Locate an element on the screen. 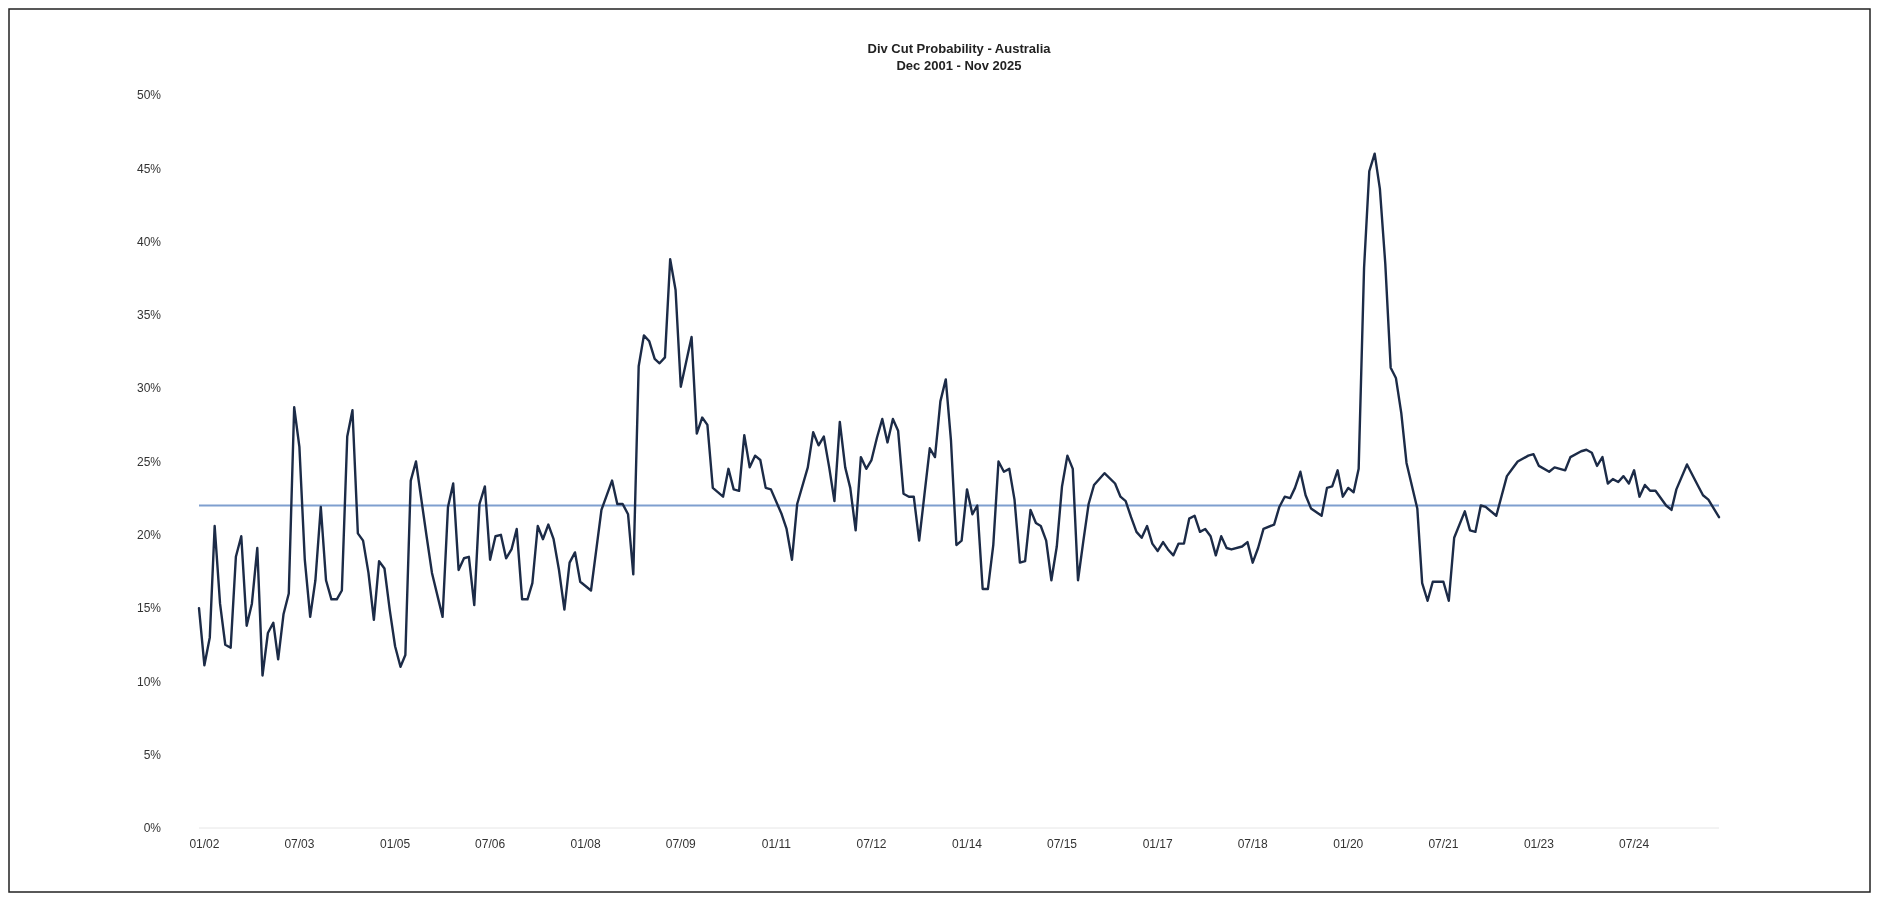 This screenshot has height=901, width=1879. x-tick-label: 07/21 is located at coordinates (1443, 844).